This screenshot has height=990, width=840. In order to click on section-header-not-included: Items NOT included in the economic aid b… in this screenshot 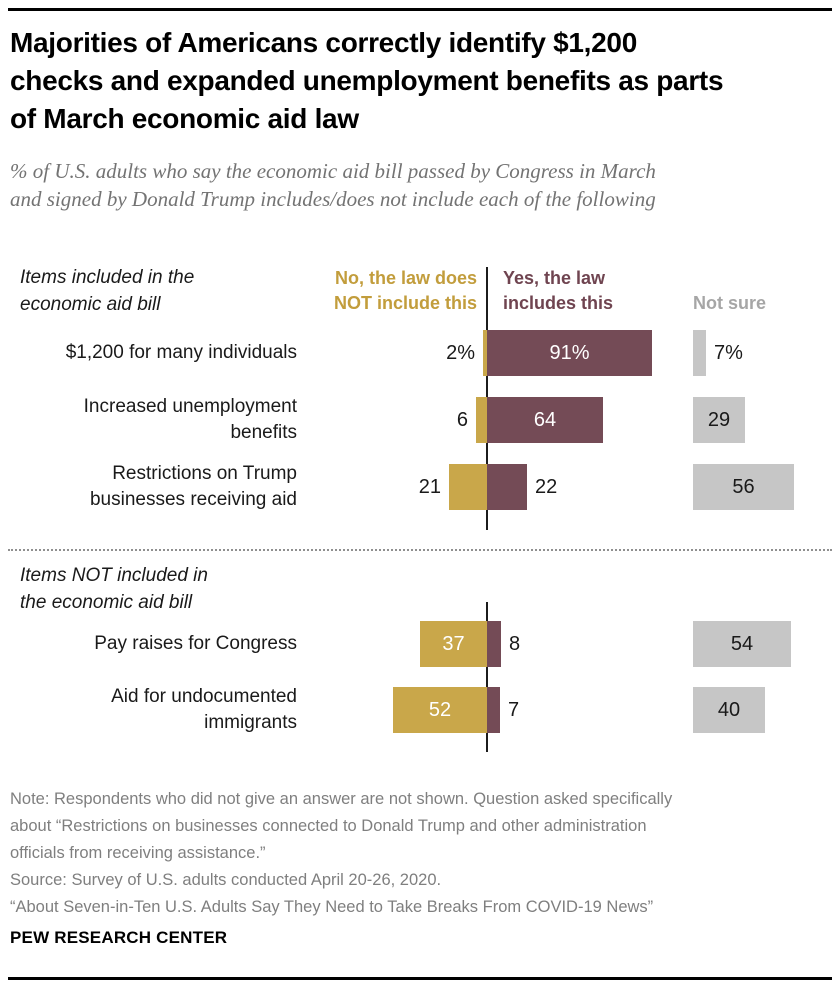, I will do `click(114, 589)`.